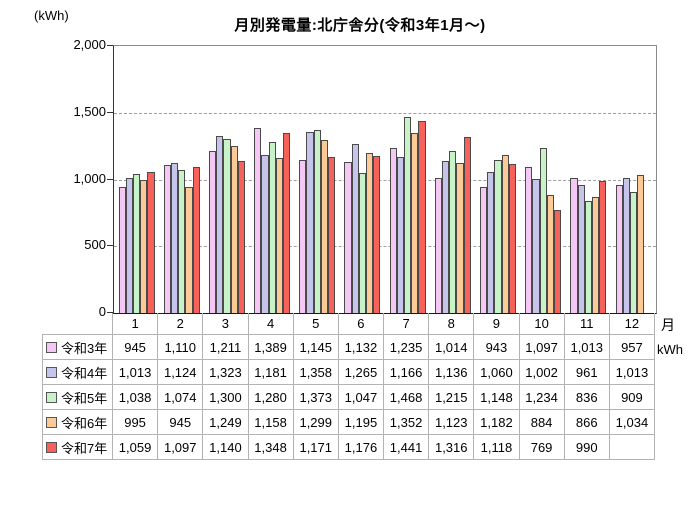 Image resolution: width=700 pixels, height=507 pixels. Describe the element at coordinates (542, 447) in the screenshot. I see `value-series5-month-10: 769` at that location.